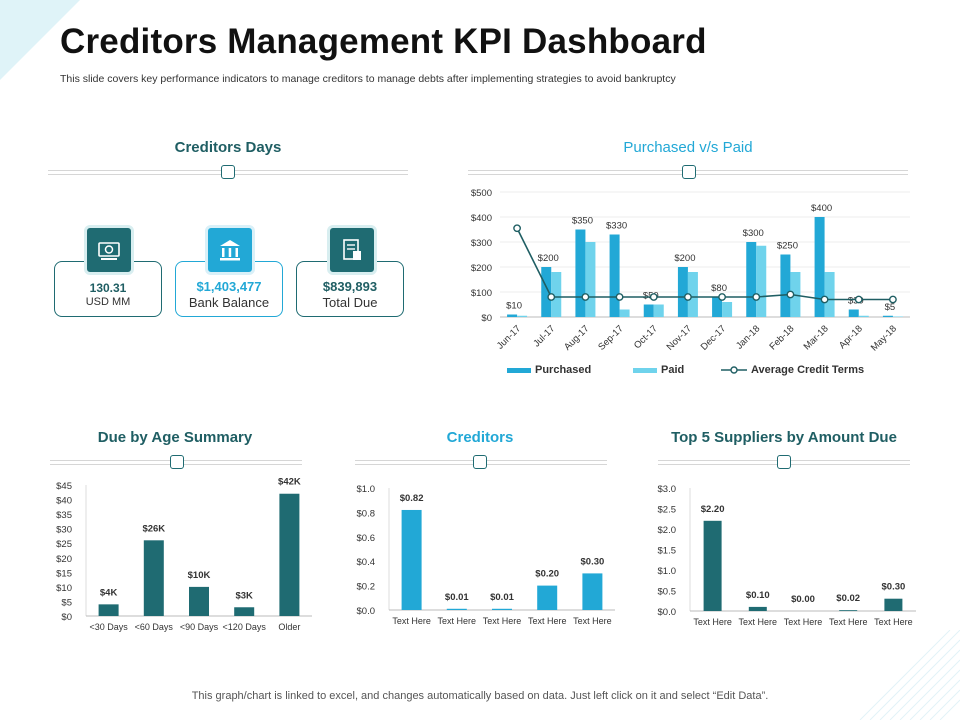 This screenshot has width=960, height=720. Describe the element at coordinates (245, 627) in the screenshot. I see `x-tick-label: <120 Days` at that location.